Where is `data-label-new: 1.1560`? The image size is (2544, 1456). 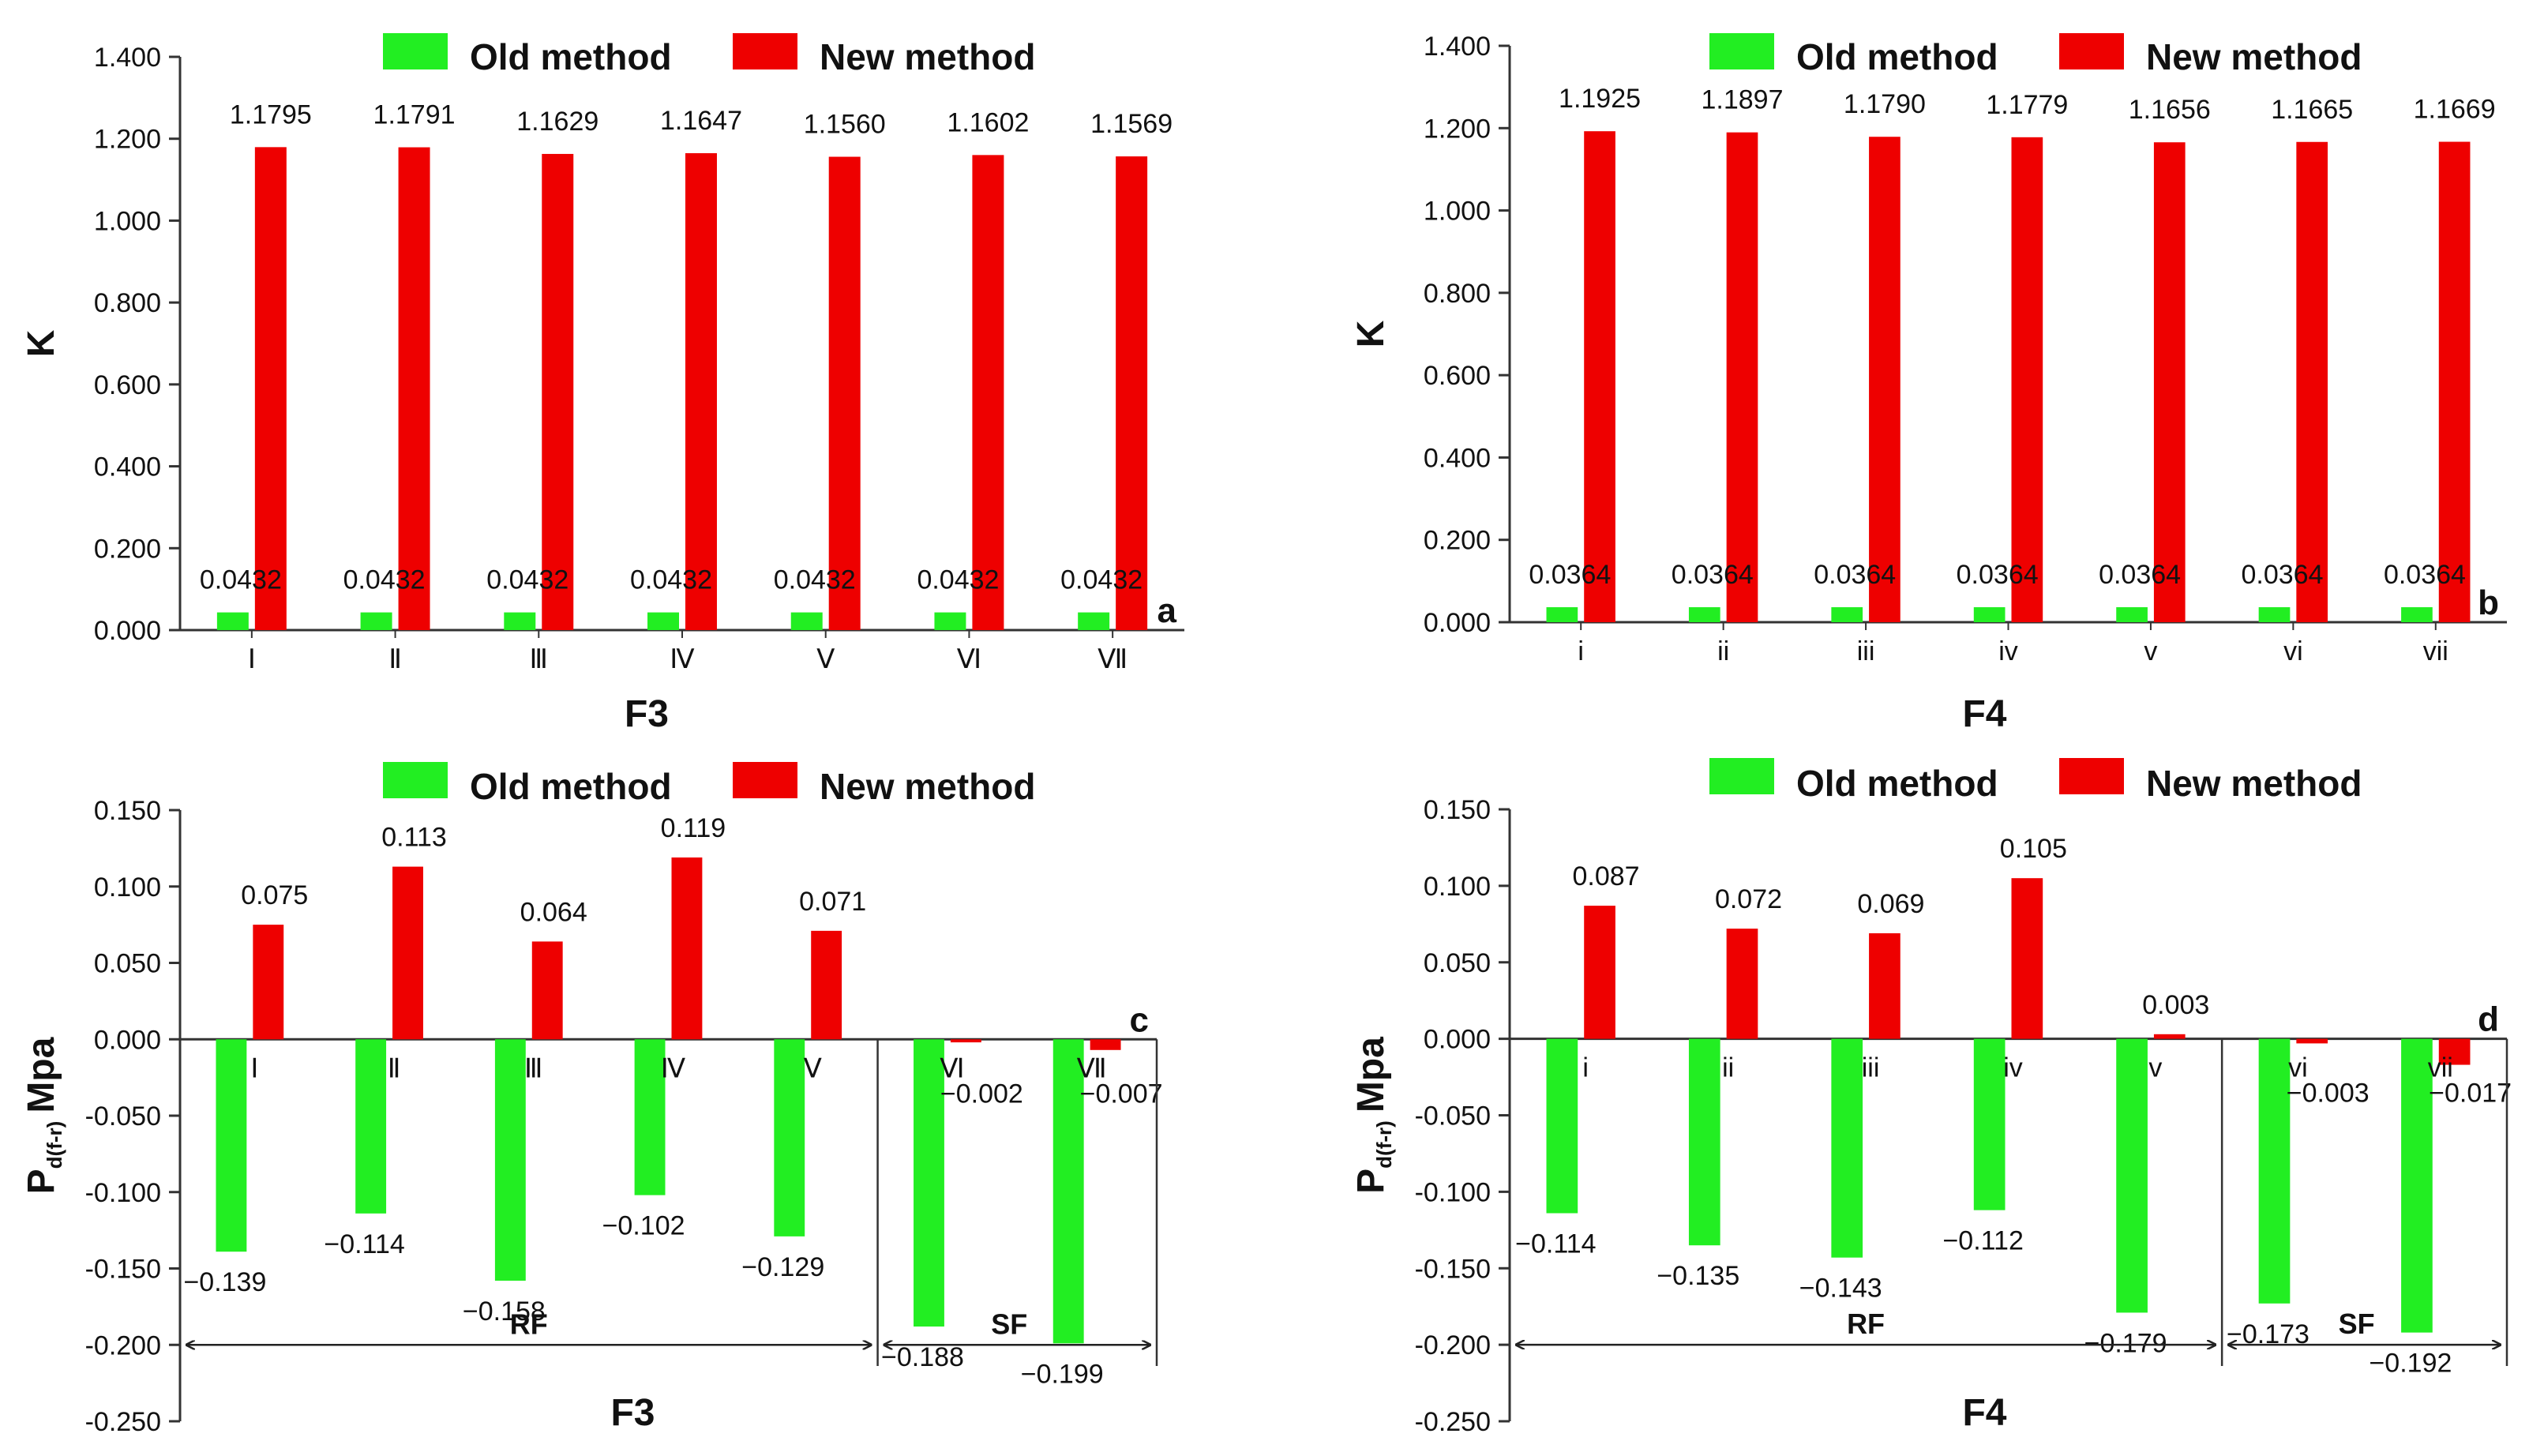
data-label-new: 1.1560 is located at coordinates (845, 125).